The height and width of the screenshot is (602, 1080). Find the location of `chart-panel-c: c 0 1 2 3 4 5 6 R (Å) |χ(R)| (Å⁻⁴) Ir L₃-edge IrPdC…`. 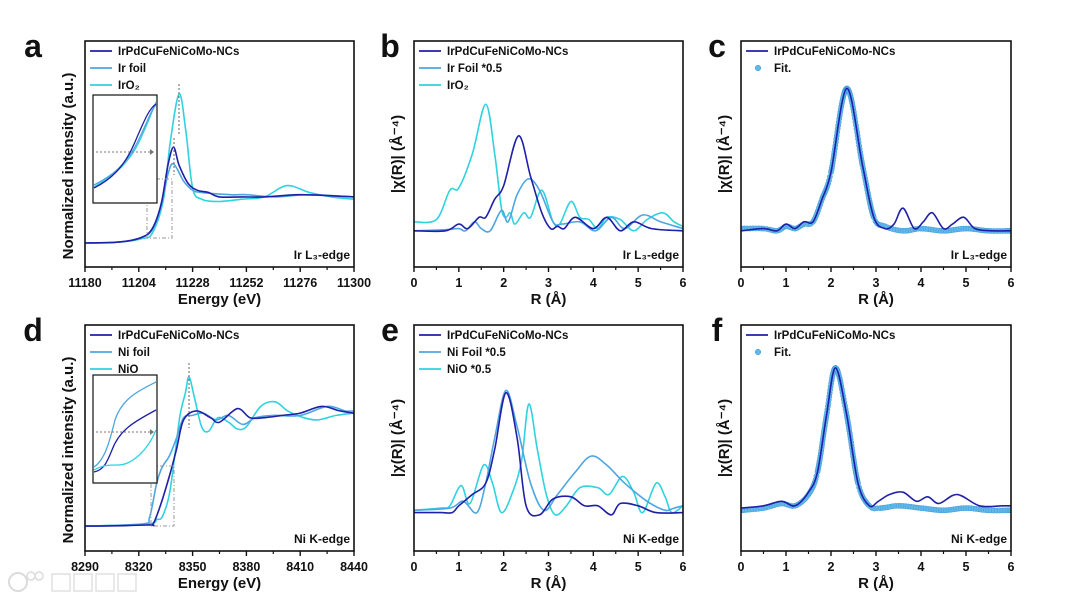

chart-panel-c: c 0 1 2 3 4 5 6 R (Å) |χ(R)| (Å⁻⁴) Ir L₃-edge IrPdC… is located at coordinates (861, 168).